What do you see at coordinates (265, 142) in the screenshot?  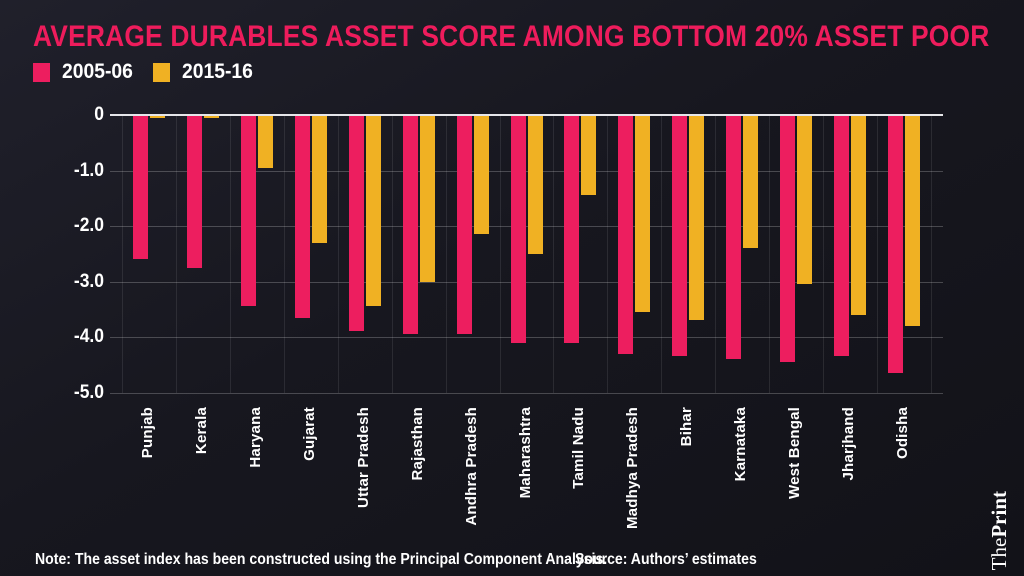 I see `bar-2015-16-haryana` at bounding box center [265, 142].